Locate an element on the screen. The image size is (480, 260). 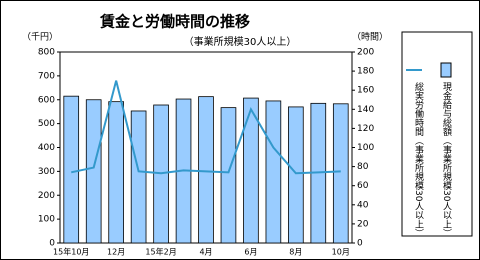
y2-tick-label: 40 is located at coordinates (363, 205).